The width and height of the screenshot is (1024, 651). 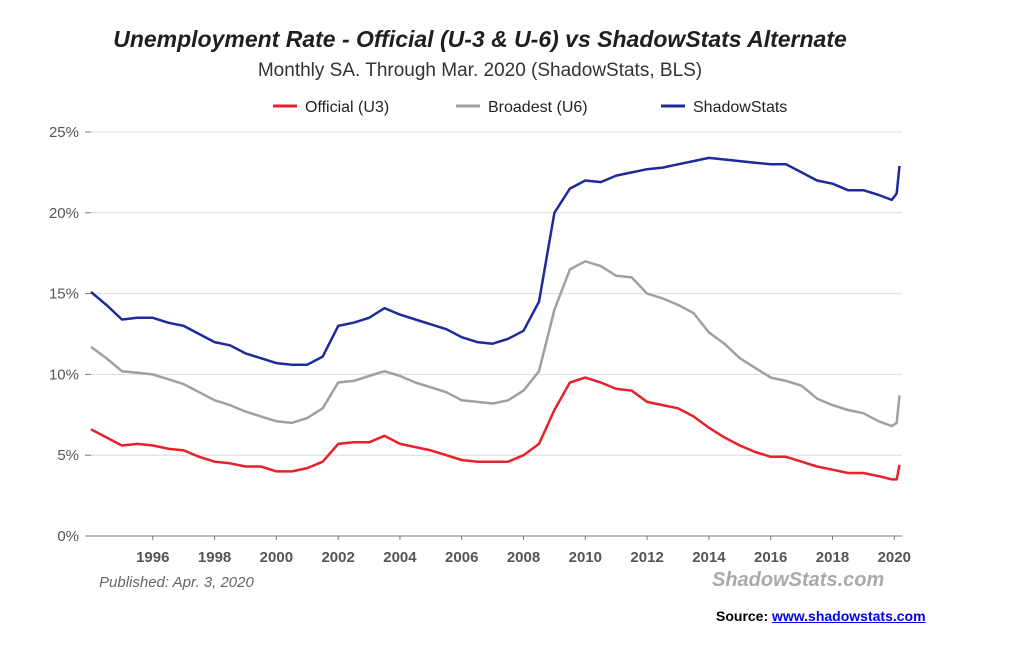 What do you see at coordinates (495, 428) in the screenshot?
I see `series-line-official-u3` at bounding box center [495, 428].